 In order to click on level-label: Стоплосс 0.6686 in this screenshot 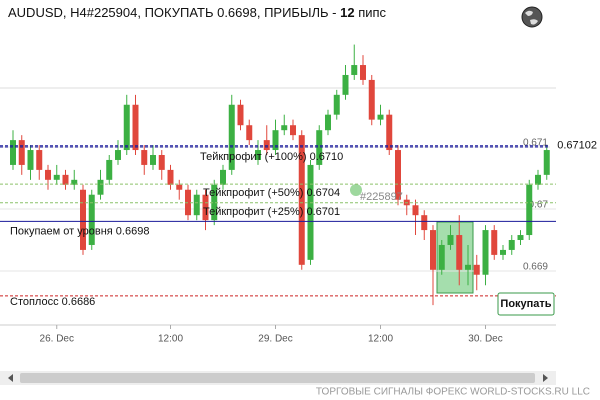, I will do `click(52, 302)`.